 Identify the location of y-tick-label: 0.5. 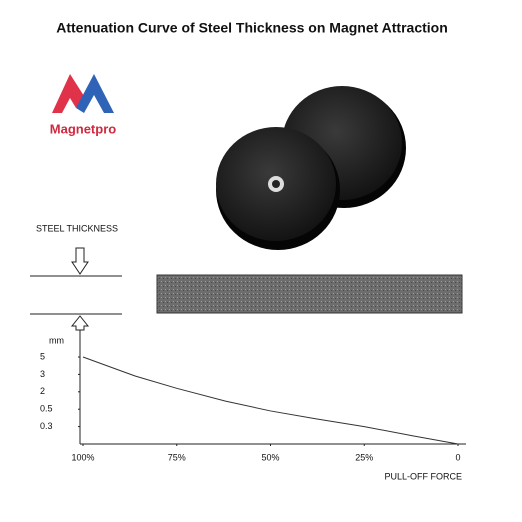
(46, 409).